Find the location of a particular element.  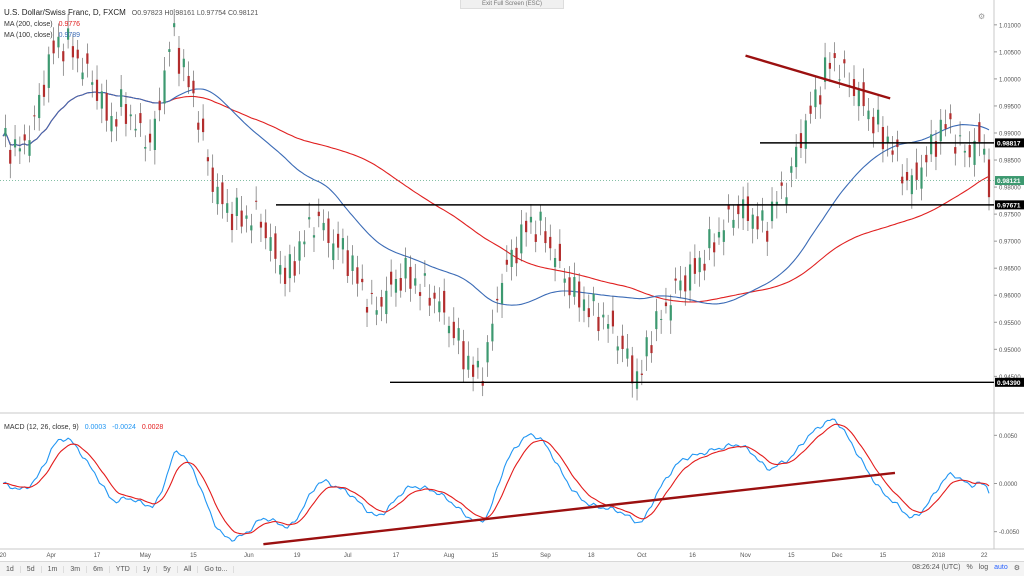

macd-label: MACD (12, 26, close, 9) is located at coordinates (41, 427).